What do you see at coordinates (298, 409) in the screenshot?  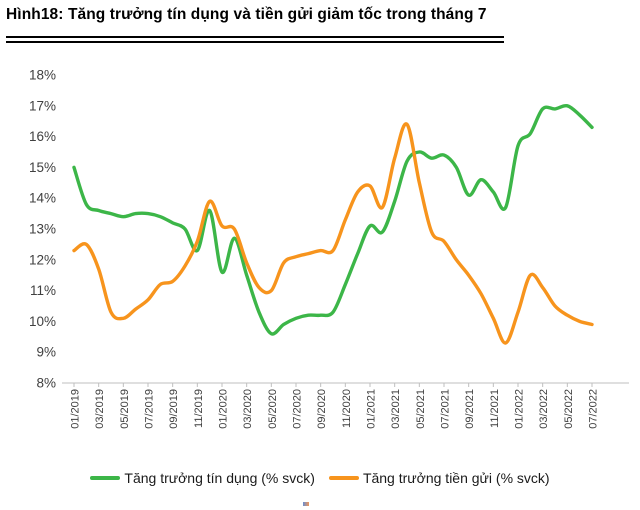 I see `x-tick-label: 07/2020` at bounding box center [298, 409].